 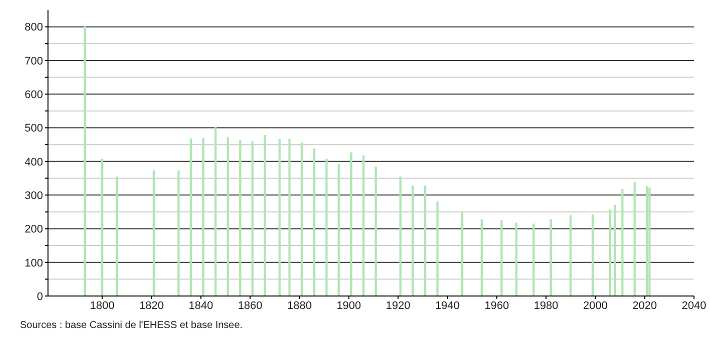 What do you see at coordinates (496, 306) in the screenshot?
I see `x-tick-label: 1960` at bounding box center [496, 306].